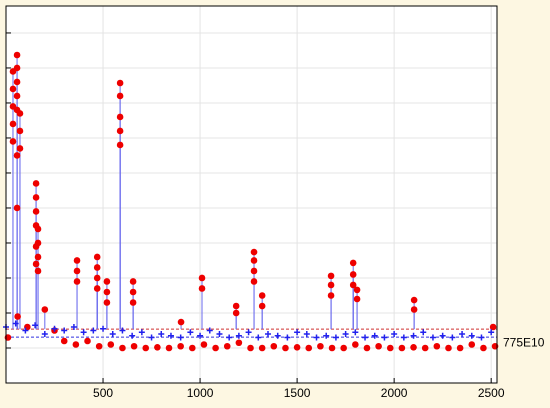 This screenshot has height=408, width=550. Describe the element at coordinates (524, 342) in the screenshot. I see `reference-label: 775E10` at that location.